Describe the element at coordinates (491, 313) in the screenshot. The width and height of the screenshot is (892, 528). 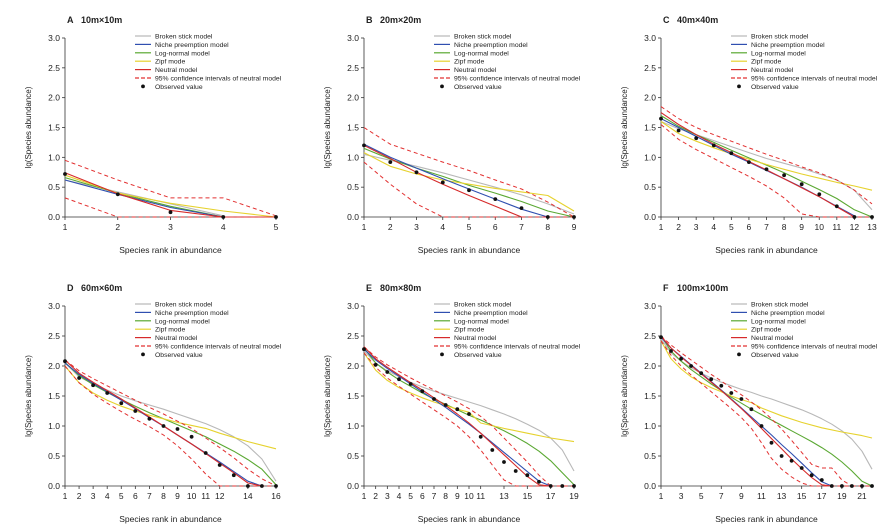
I see `legend-niche-label: Niche preemption model` at that location.